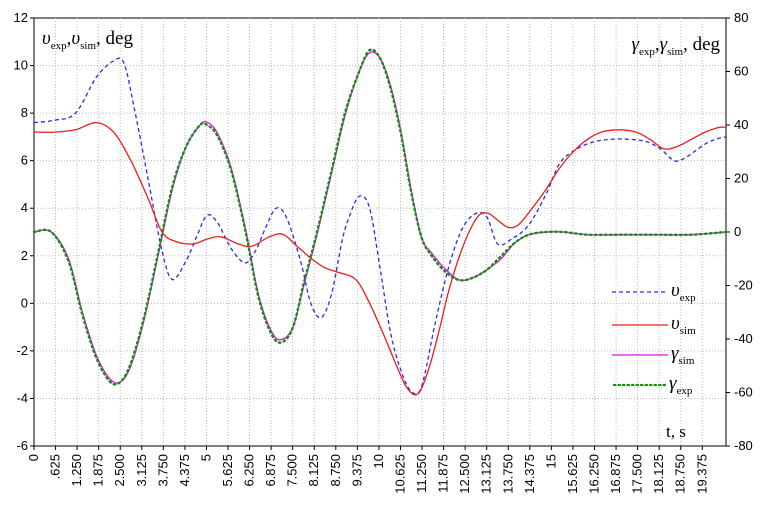 This screenshot has height=508, width=771. What do you see at coordinates (87, 40) in the screenshot?
I see `y-axis-label-left: υexp,υsim, deg` at bounding box center [87, 40].